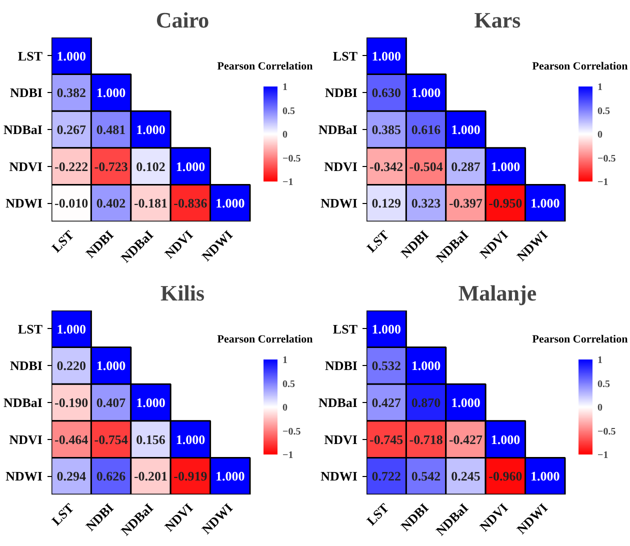 The height and width of the screenshot is (546, 630). Describe the element at coordinates (387, 166) in the screenshot. I see `data-label: -0.342` at that location.